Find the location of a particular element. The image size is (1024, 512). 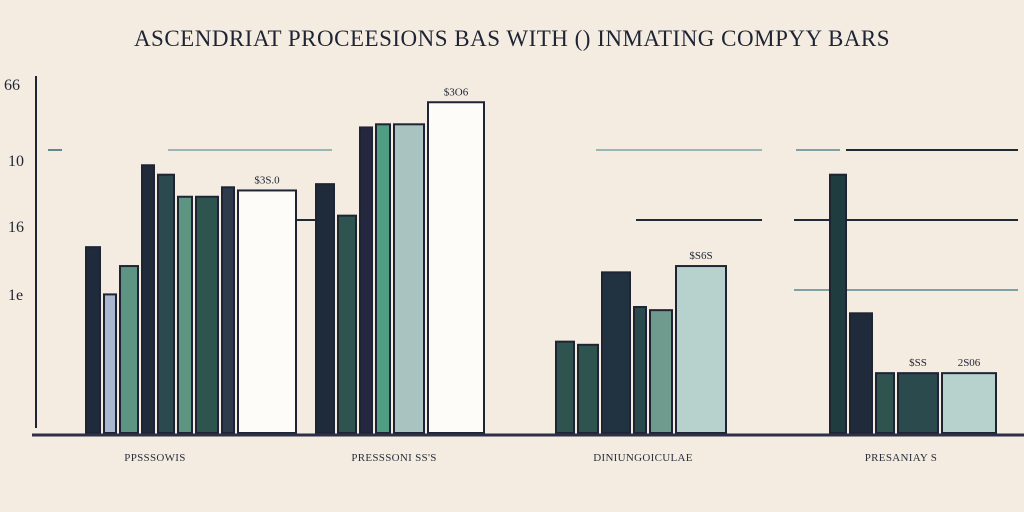

y-tick-label: 10 is located at coordinates (16, 161).